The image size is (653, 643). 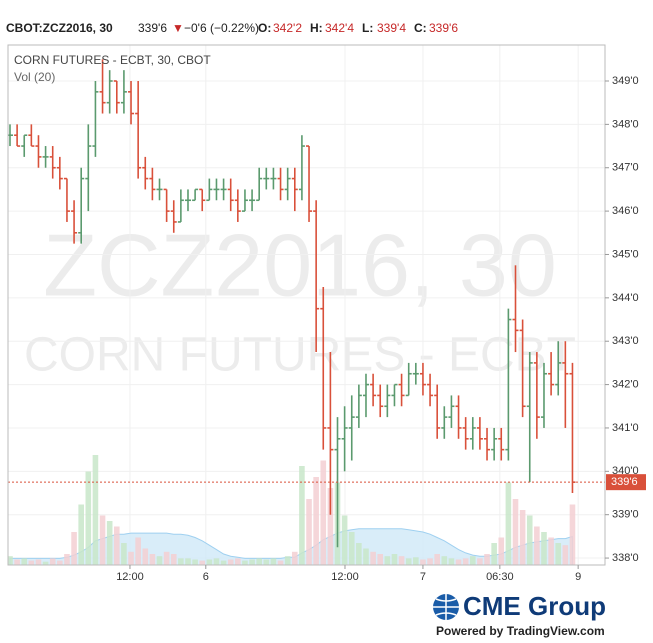 What do you see at coordinates (520, 631) in the screenshot?
I see `powered-by: Powered by TradingView.com` at bounding box center [520, 631].